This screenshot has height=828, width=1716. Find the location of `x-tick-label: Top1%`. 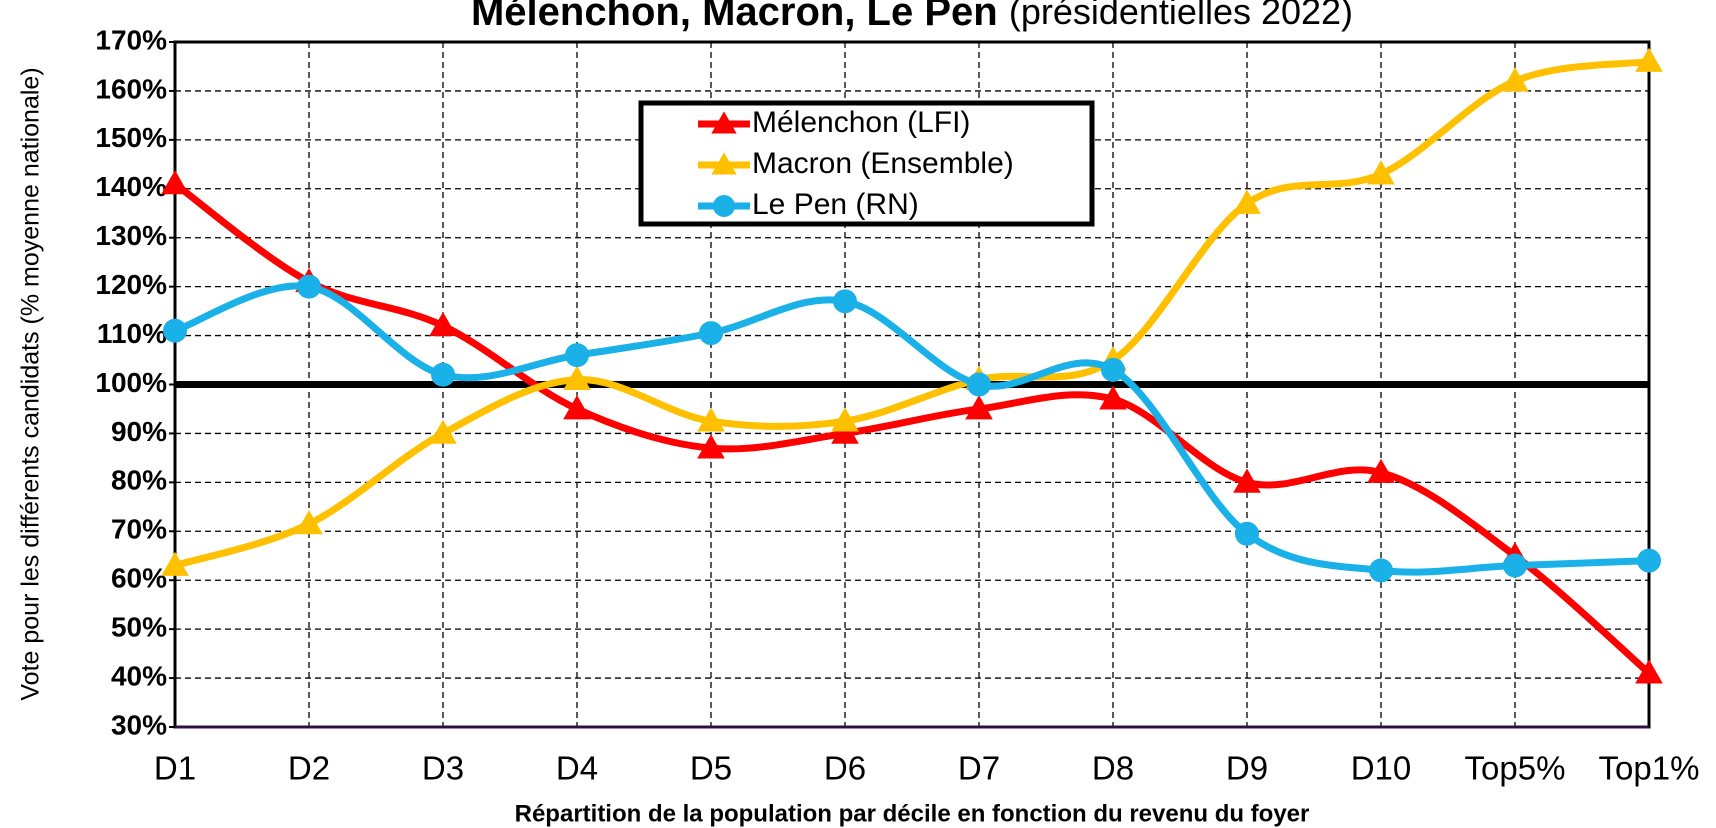

x-tick-label: Top1% is located at coordinates (1649, 768).